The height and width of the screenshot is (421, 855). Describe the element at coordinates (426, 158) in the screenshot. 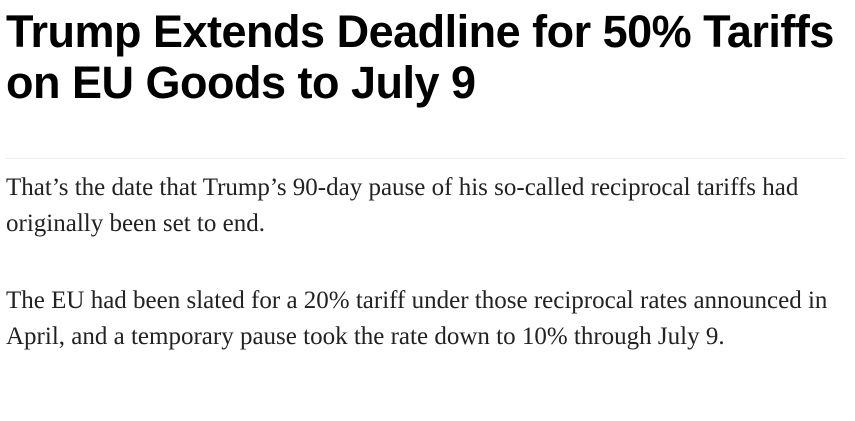

I see `divider` at that location.